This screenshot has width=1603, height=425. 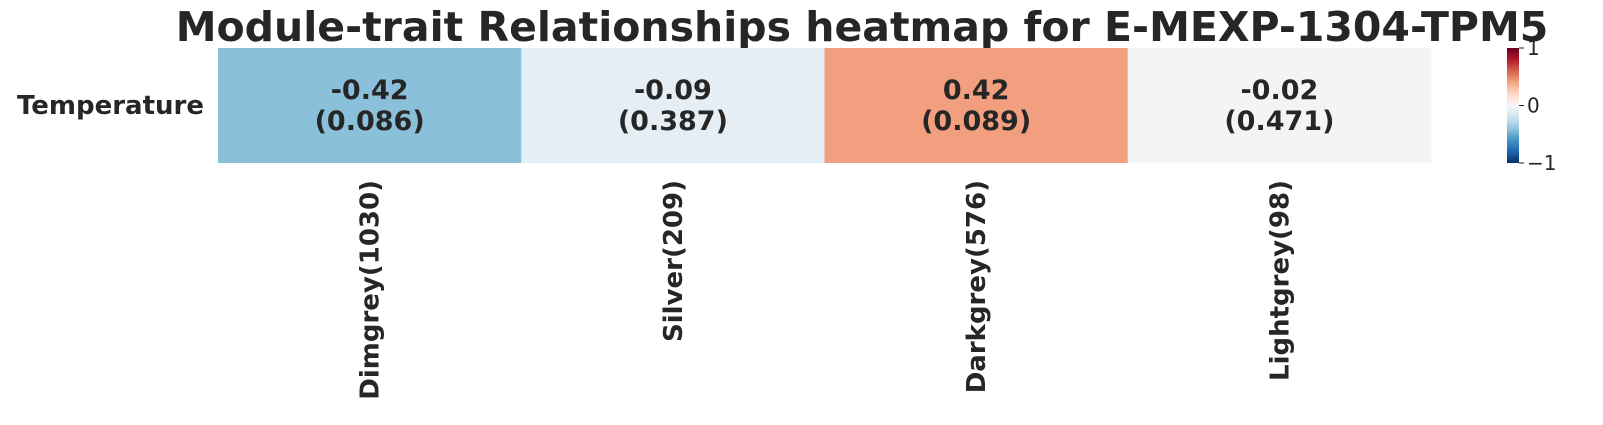 What do you see at coordinates (977, 286) in the screenshot?
I see `column-label: Darkgrey(576)` at bounding box center [977, 286].